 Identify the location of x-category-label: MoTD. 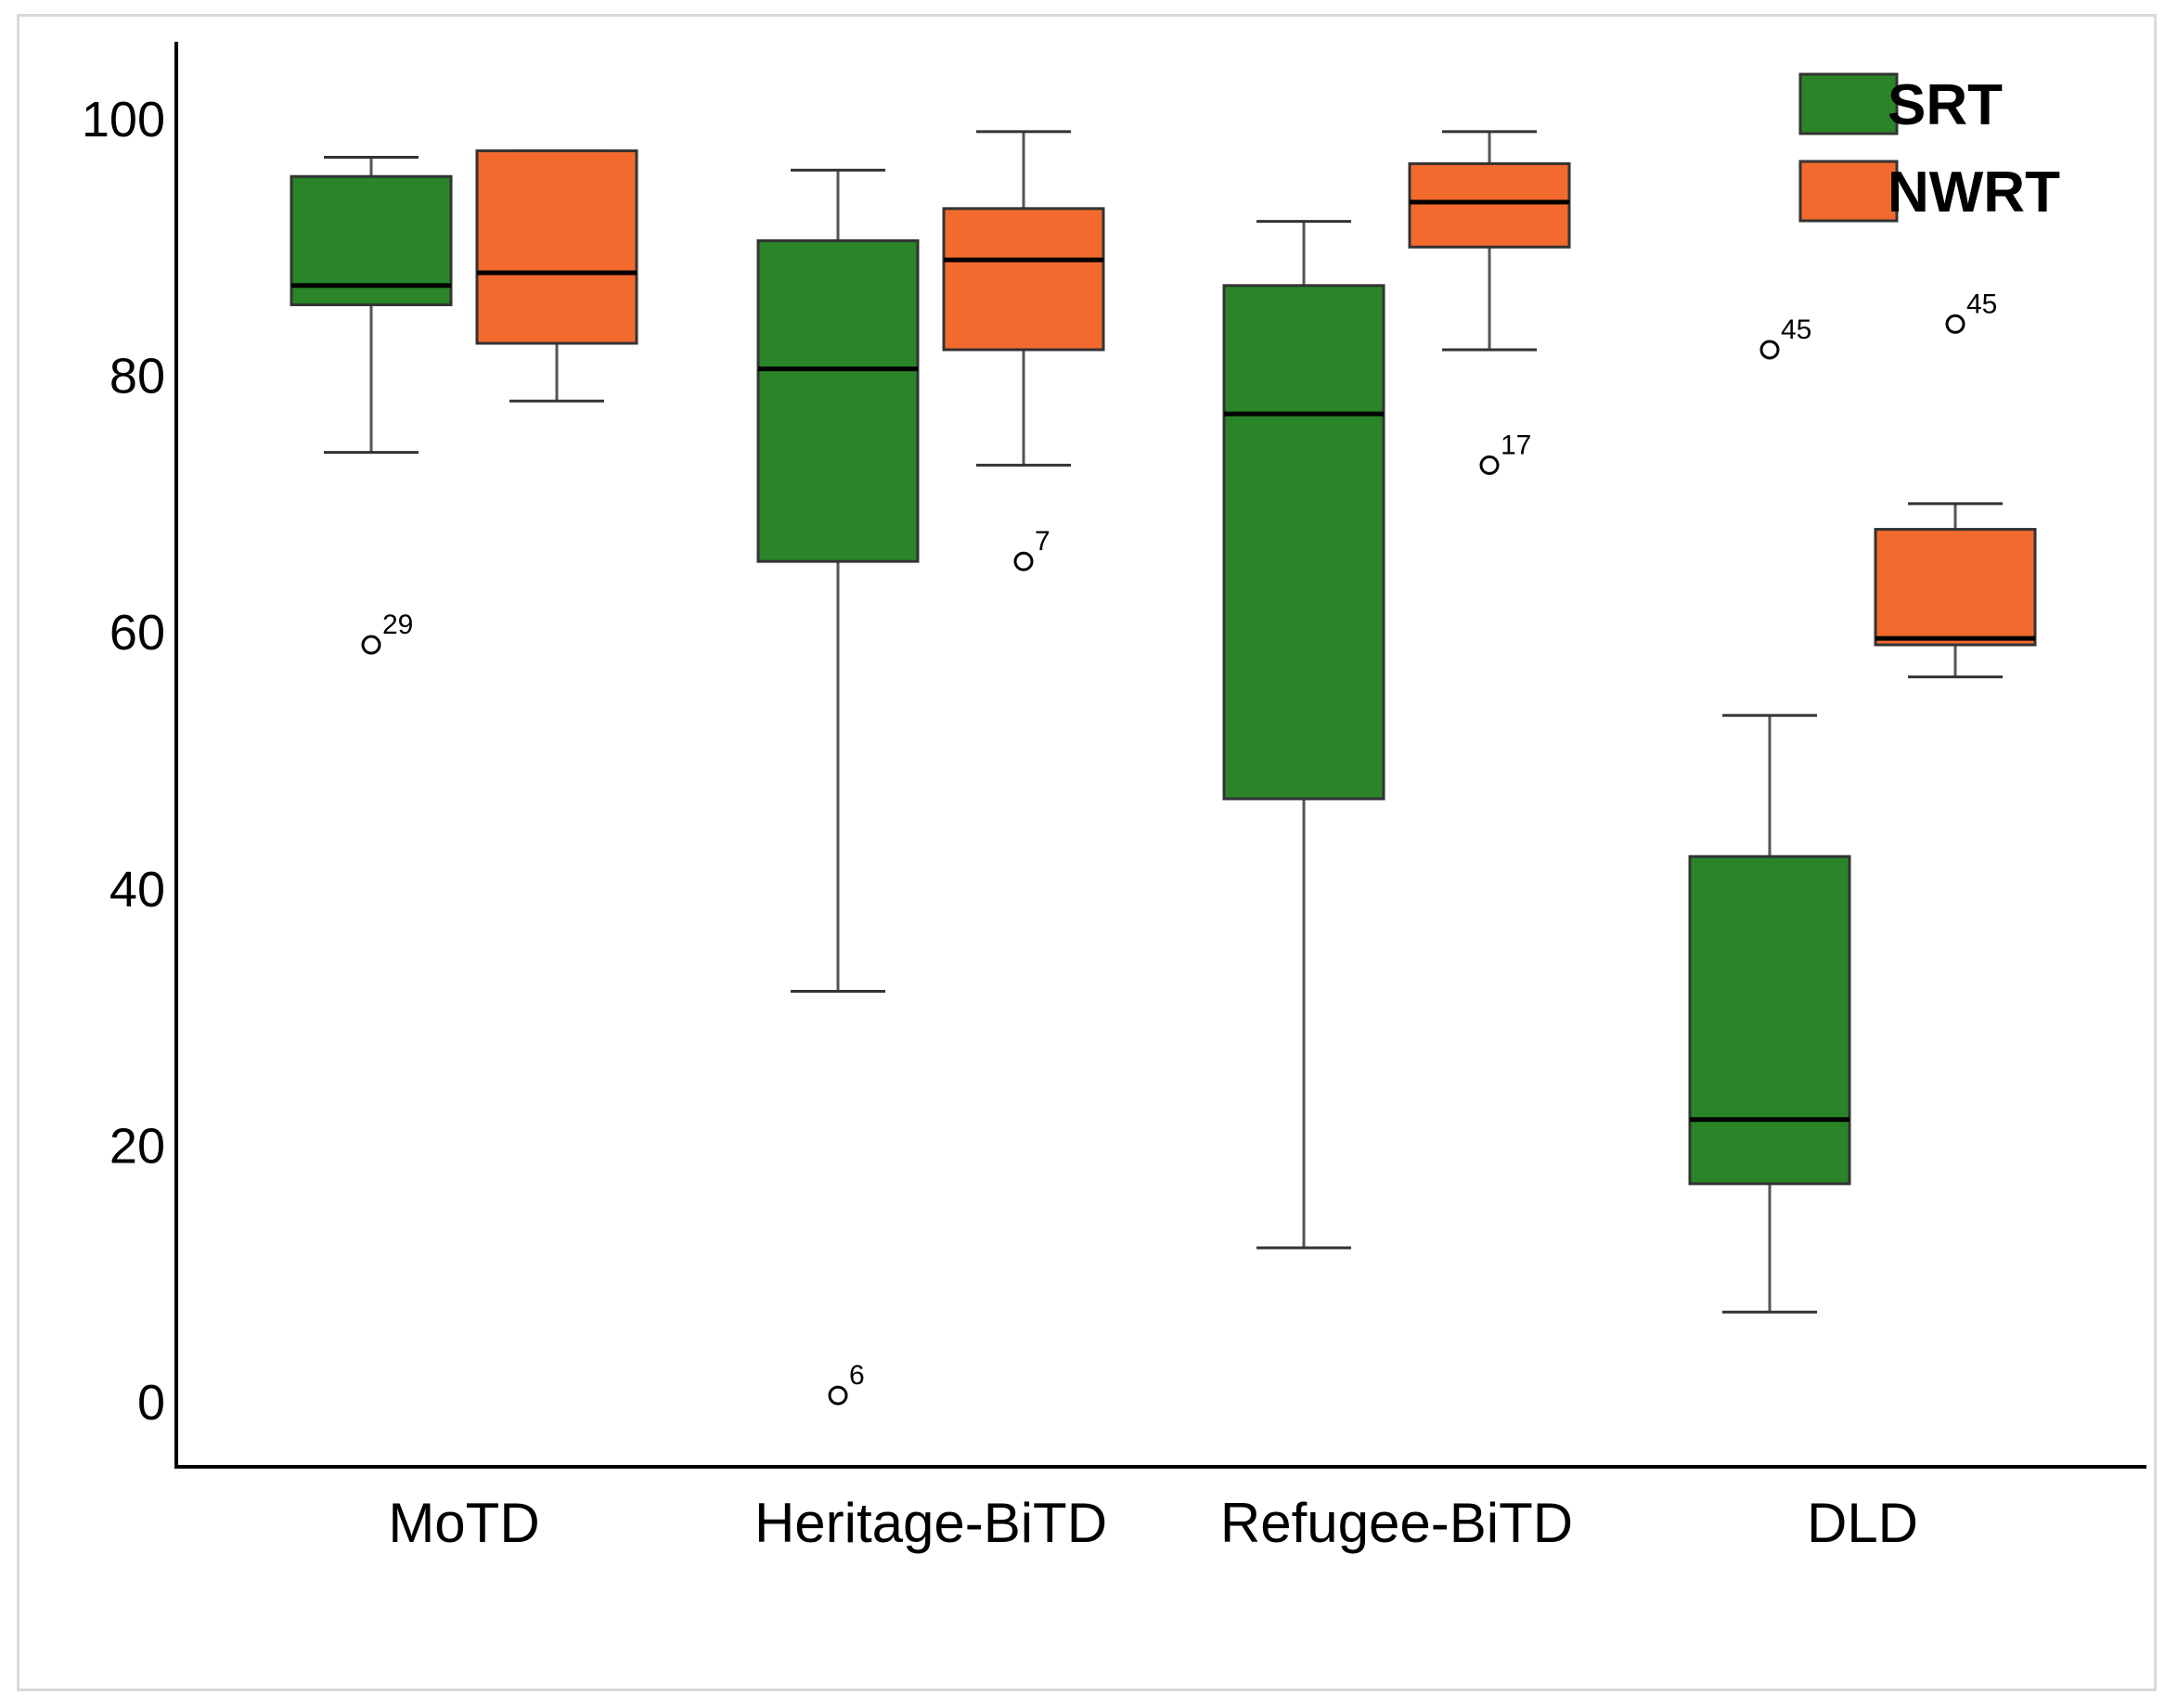
(463, 1523).